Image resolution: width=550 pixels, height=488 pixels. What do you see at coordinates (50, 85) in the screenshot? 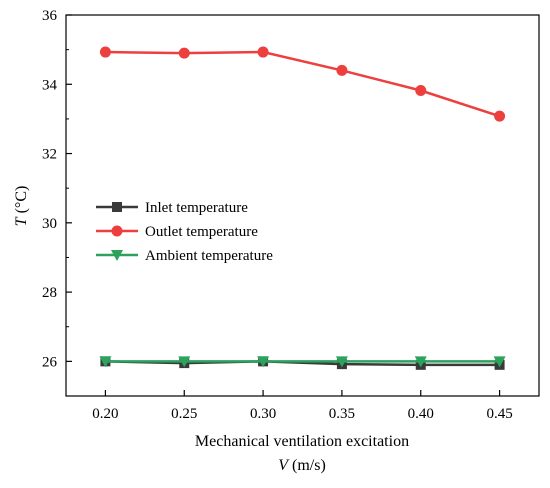
I see `y-tick-label: 34` at bounding box center [50, 85].